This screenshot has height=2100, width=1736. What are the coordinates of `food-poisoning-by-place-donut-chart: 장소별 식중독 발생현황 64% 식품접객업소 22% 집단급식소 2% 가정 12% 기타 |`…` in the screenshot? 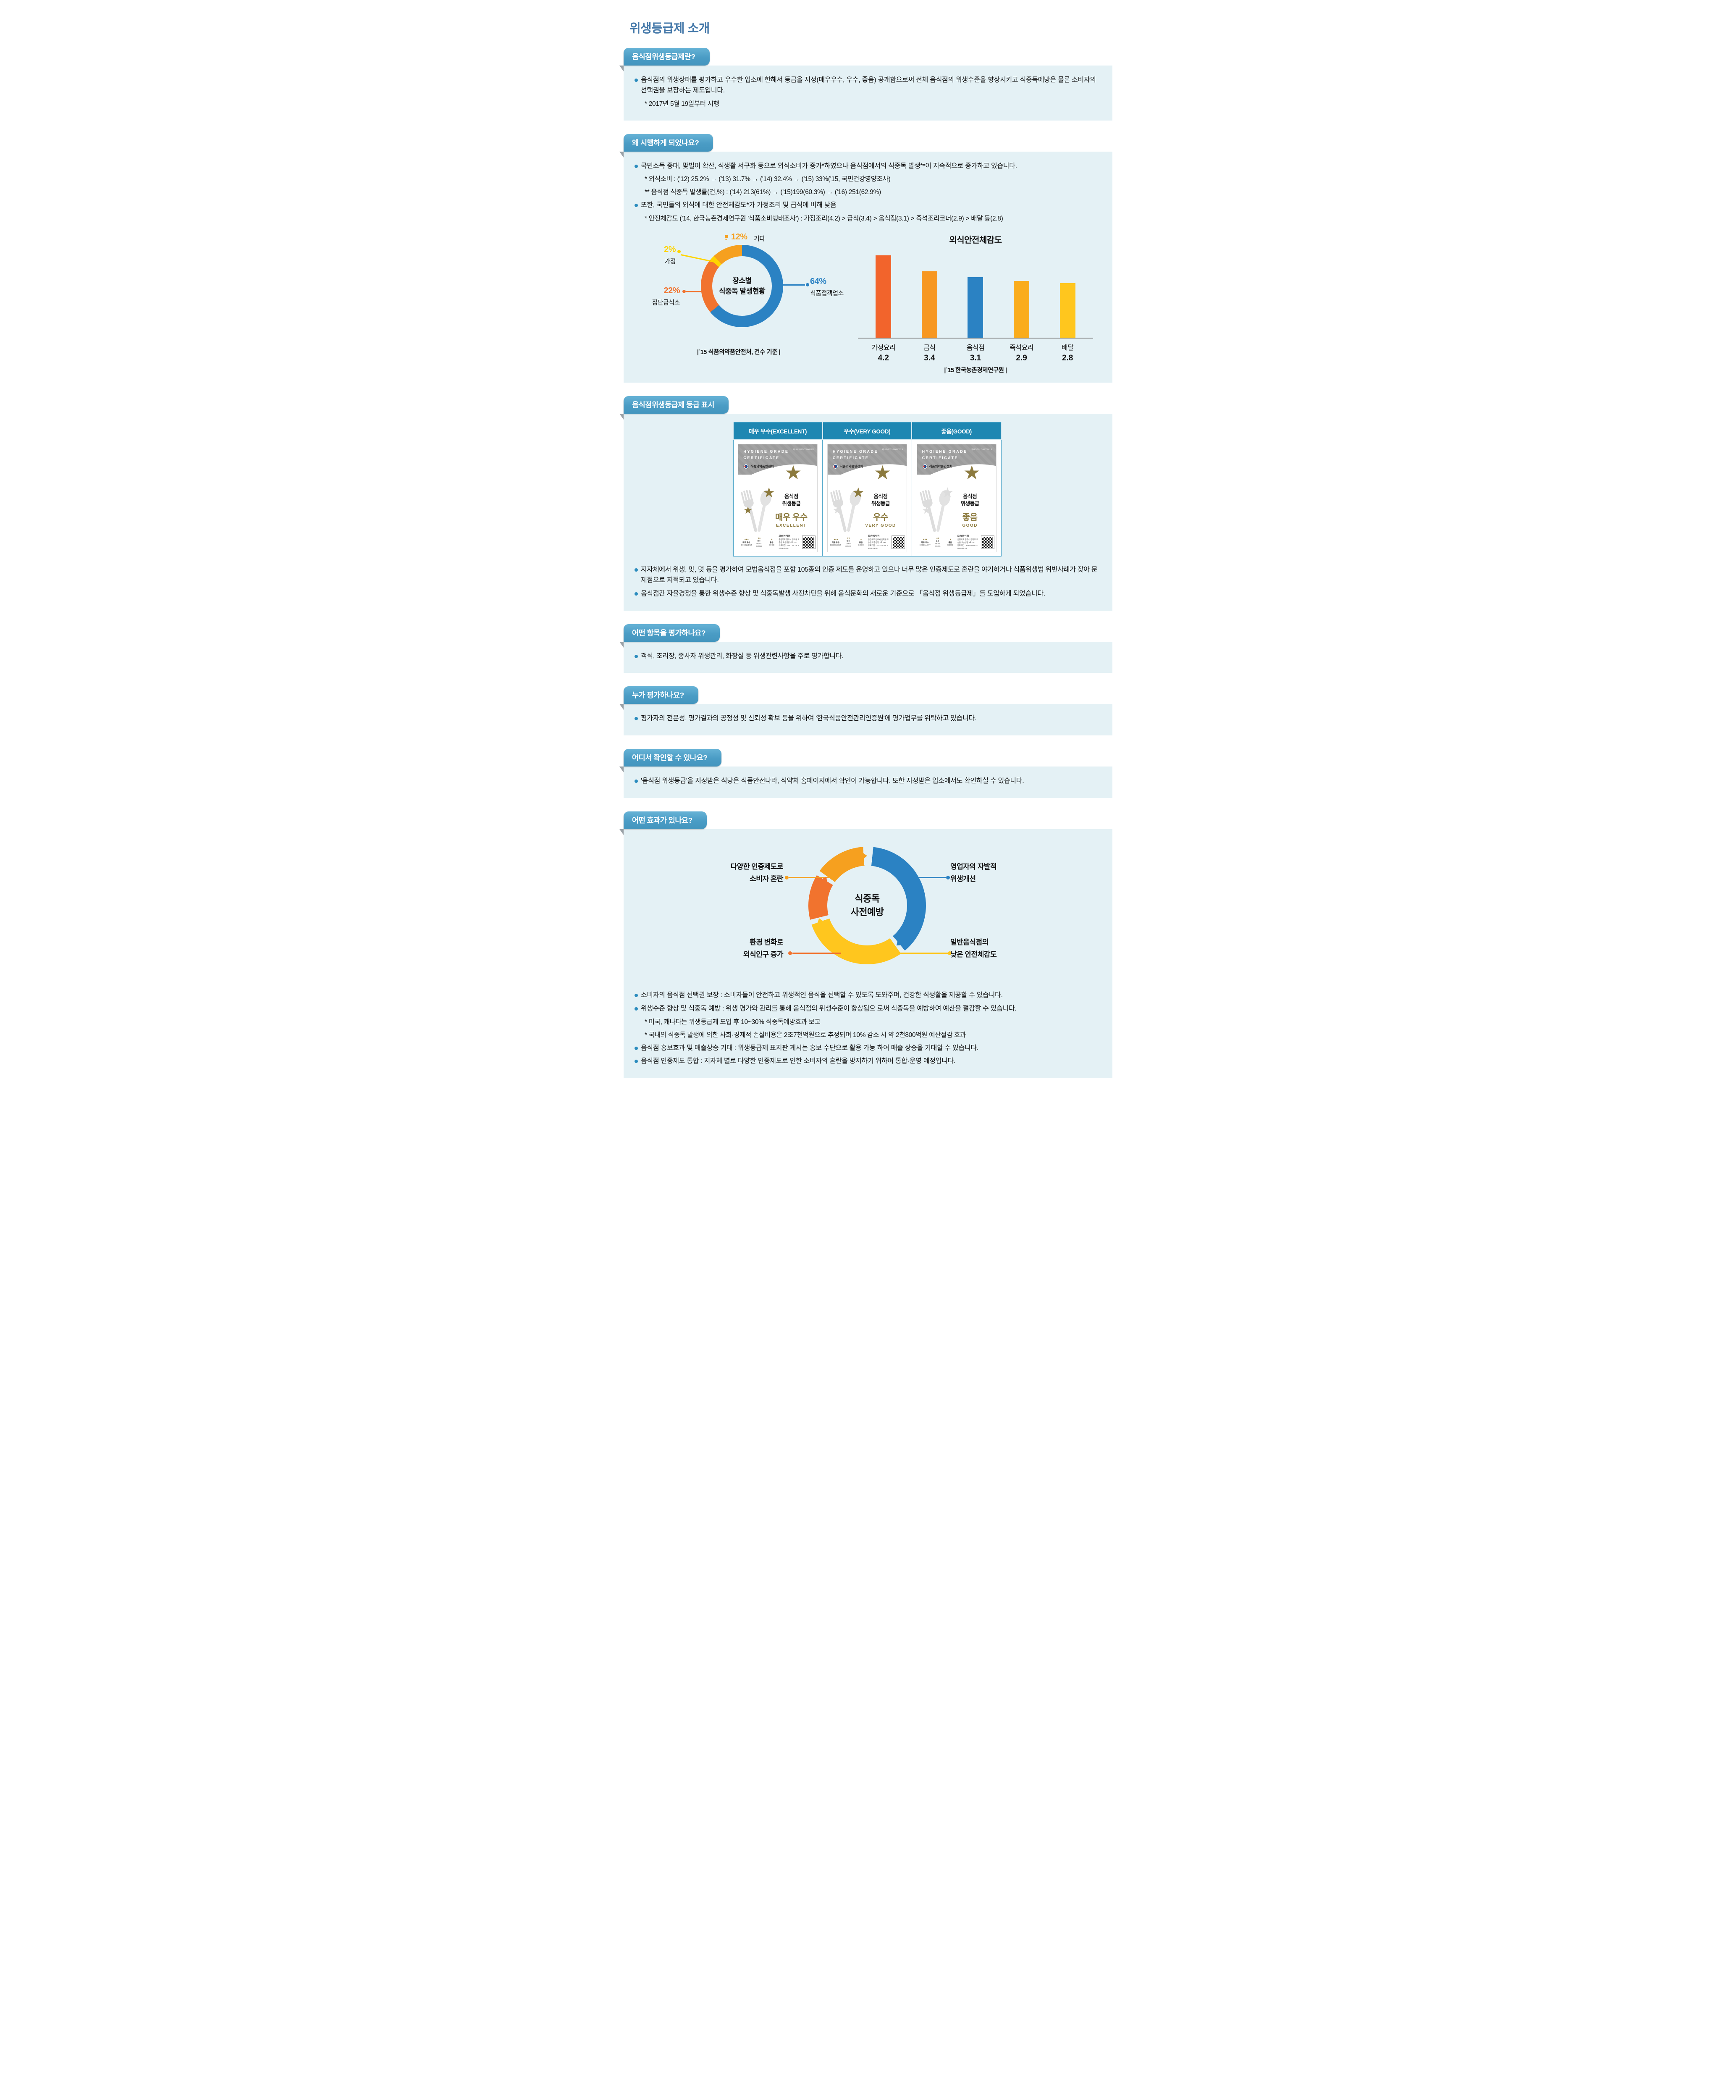 It's located at (739, 294).